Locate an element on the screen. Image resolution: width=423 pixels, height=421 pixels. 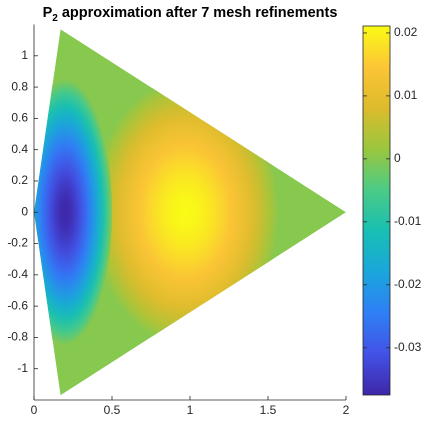
title-subscript: 2 is located at coordinates (55, 18).